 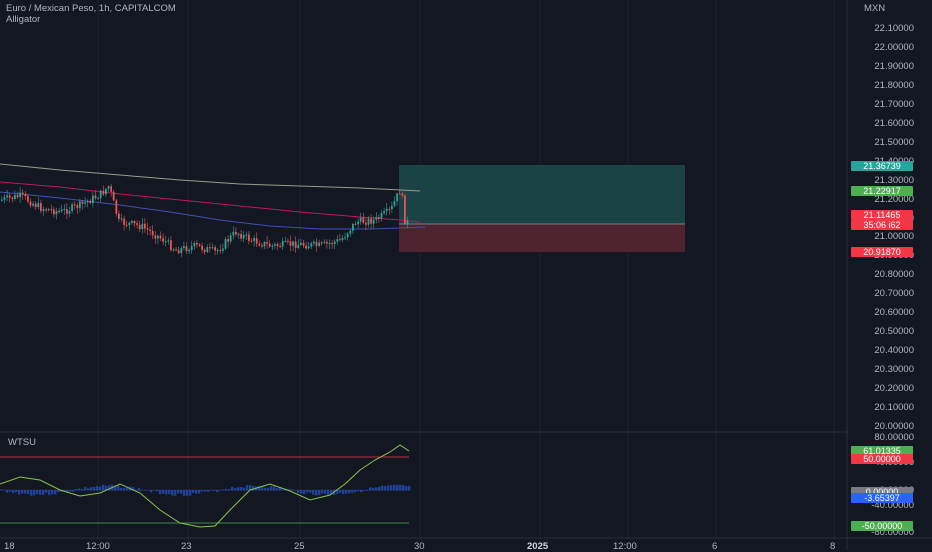 What do you see at coordinates (894, 407) in the screenshot?
I see `price-tick: 20.10000` at bounding box center [894, 407].